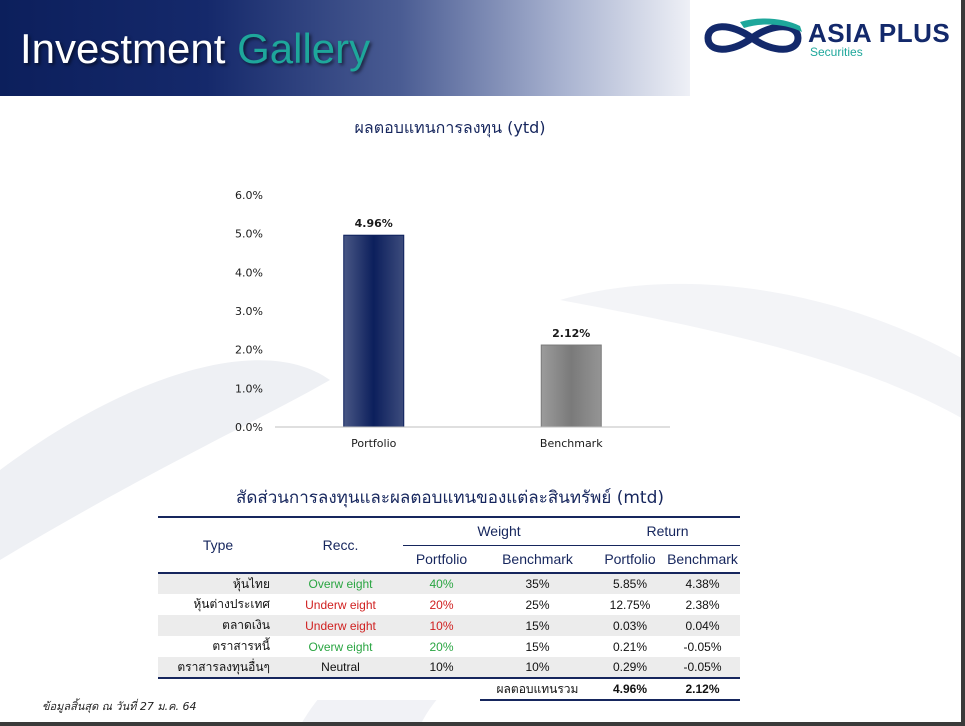 The image size is (965, 726). I want to click on slide-shadow-right, so click(963, 363).